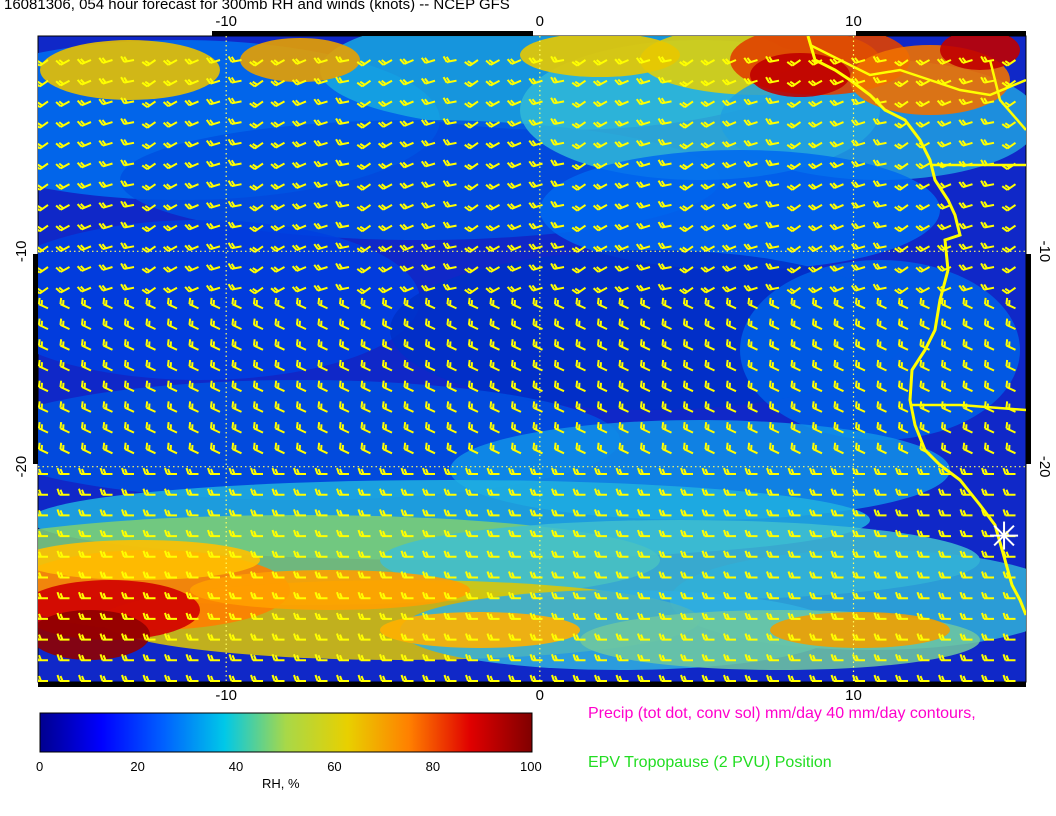 The width and height of the screenshot is (1056, 816). I want to click on lon-tick-bottom: 0, so click(540, 695).